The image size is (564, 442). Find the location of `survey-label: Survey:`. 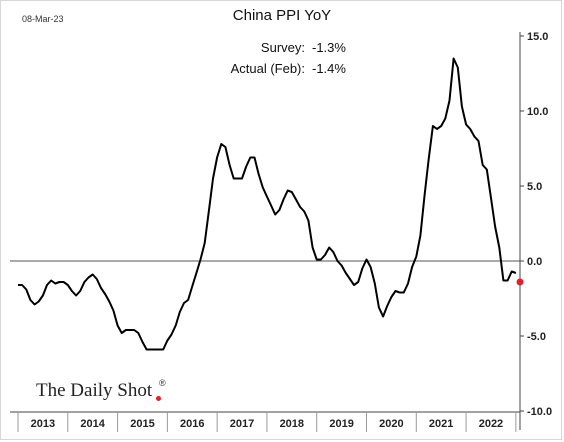

survey-label: Survey: is located at coordinates (283, 47).